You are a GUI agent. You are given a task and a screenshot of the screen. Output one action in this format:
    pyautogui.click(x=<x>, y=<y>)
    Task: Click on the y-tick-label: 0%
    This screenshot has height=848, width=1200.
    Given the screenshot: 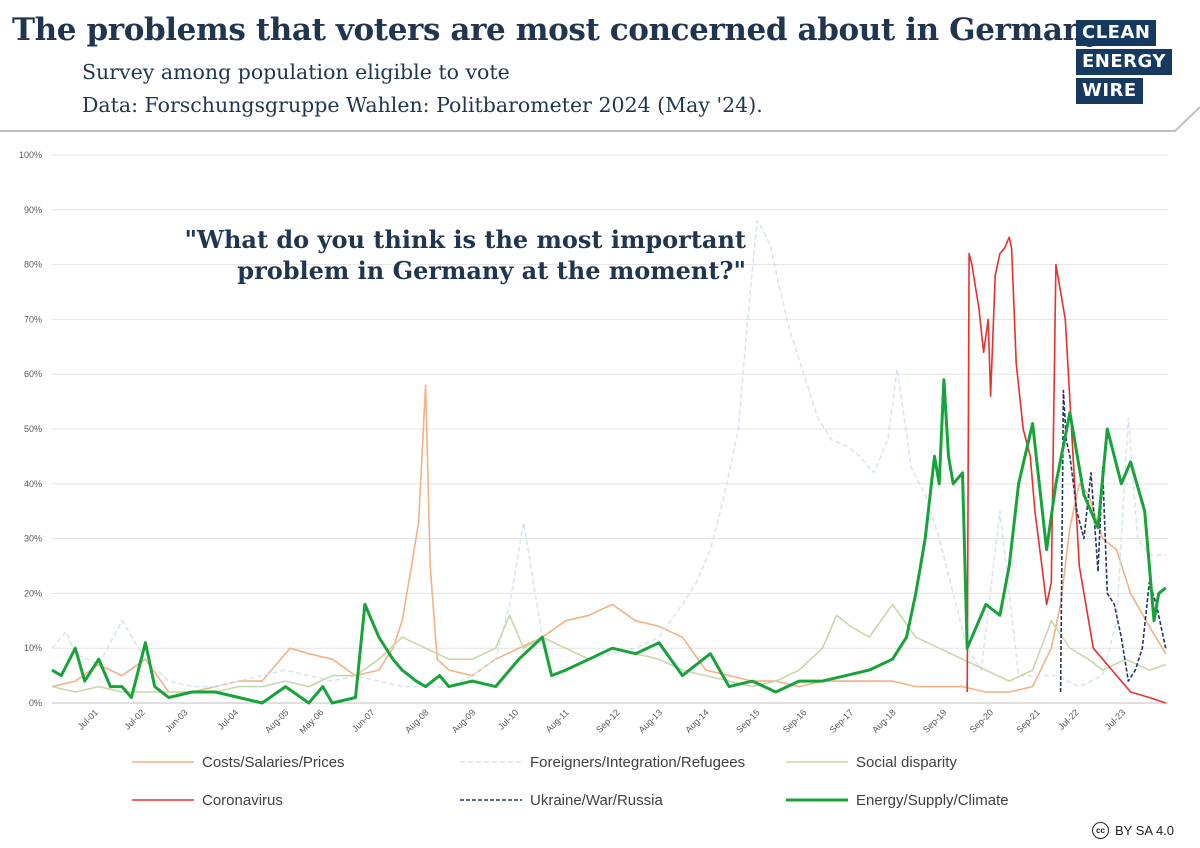 What is the action you would take?
    pyautogui.click(x=35, y=703)
    